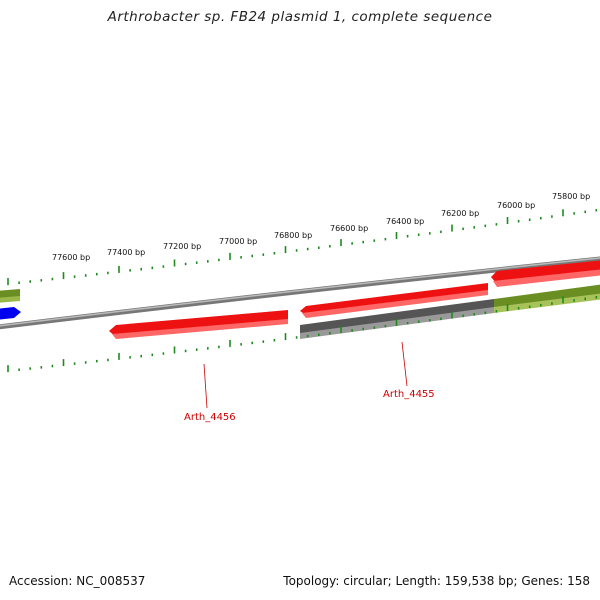 Image resolution: width=600 pixels, height=600 pixels. Describe the element at coordinates (302, 334) in the screenshot. I see `inner-tick-ruler` at that location.